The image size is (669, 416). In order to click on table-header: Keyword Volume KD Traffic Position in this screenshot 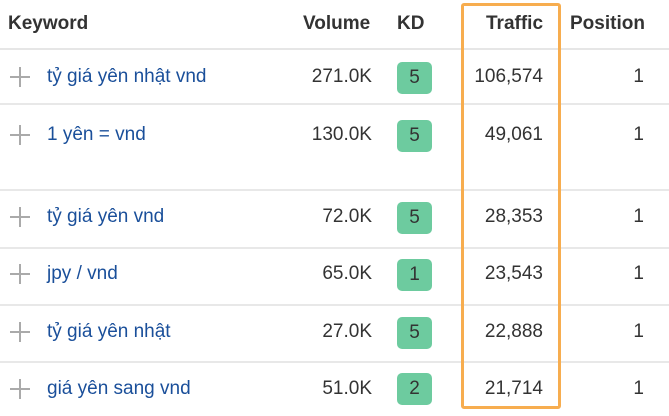, I will do `click(334, 25)`.